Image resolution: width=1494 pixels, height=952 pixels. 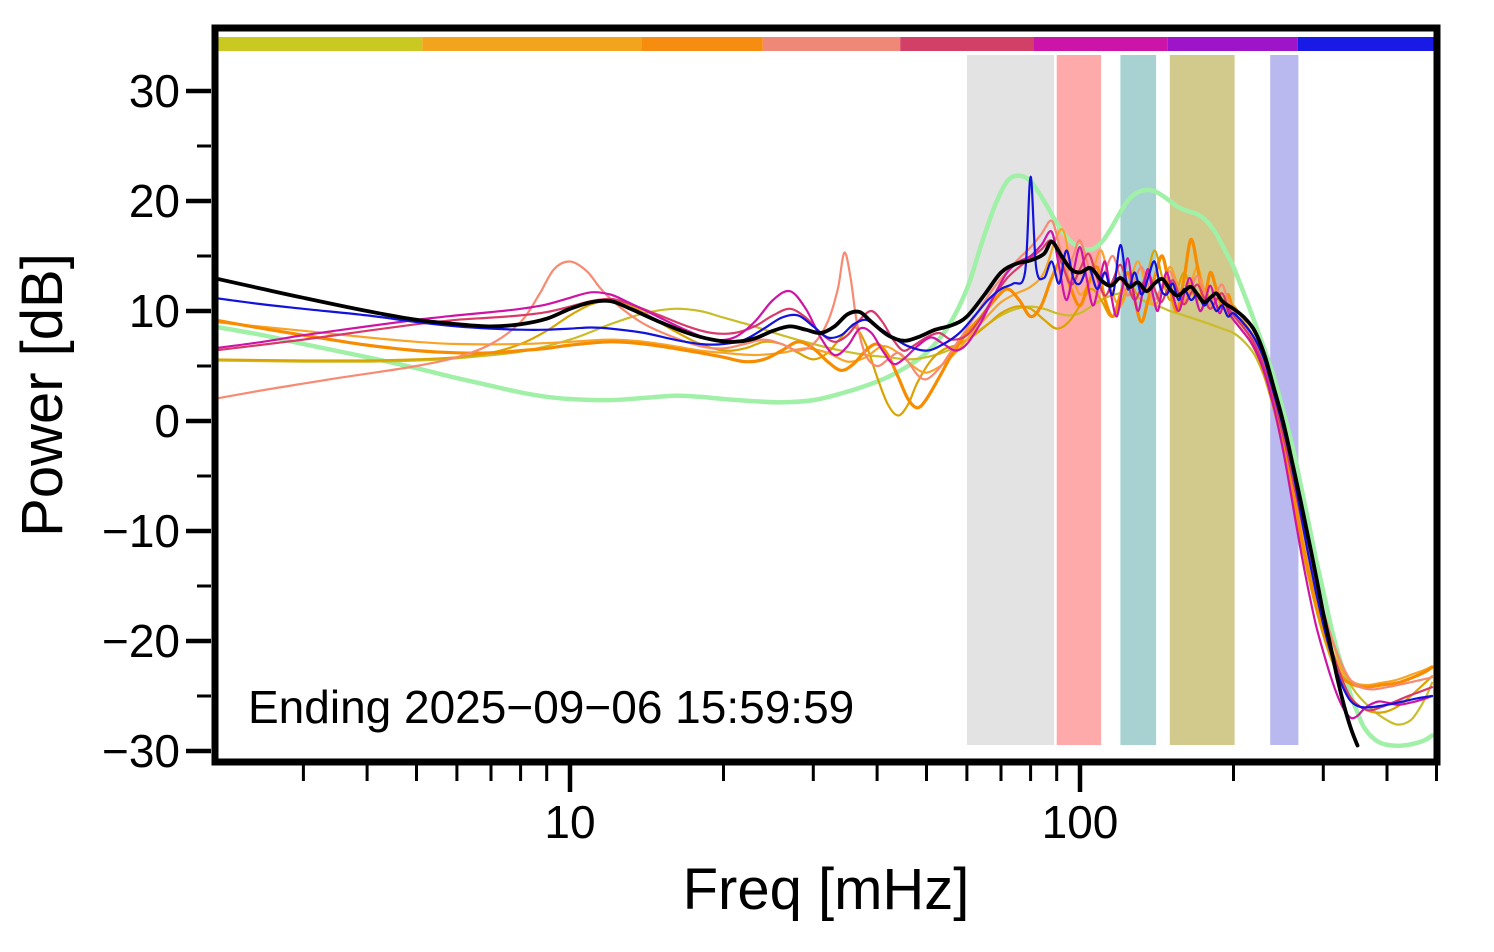 What do you see at coordinates (141, 531) in the screenshot?
I see `y-tick-label: −10` at bounding box center [141, 531].